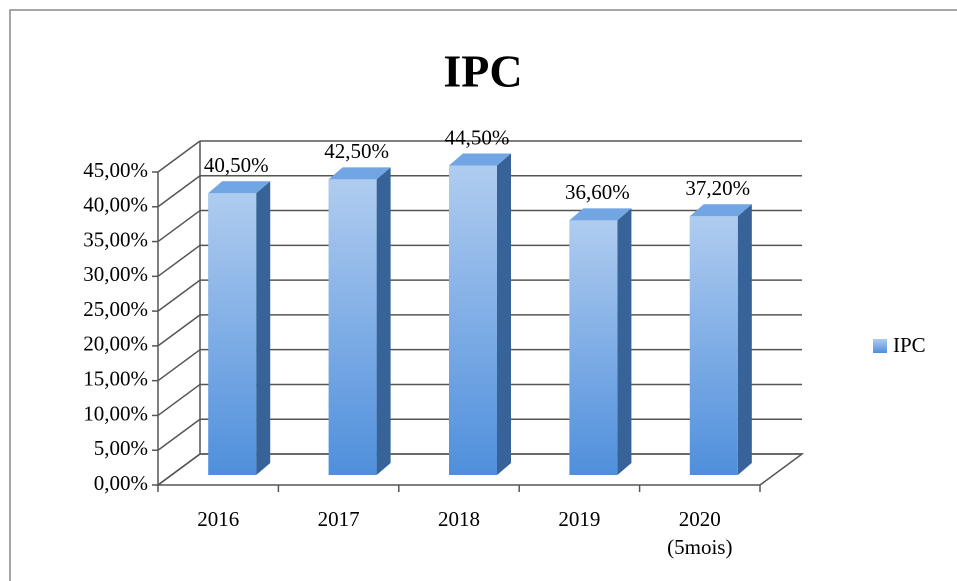 The width and height of the screenshot is (957, 581). I want to click on y-tick-label: 25,00%, so click(115, 309).